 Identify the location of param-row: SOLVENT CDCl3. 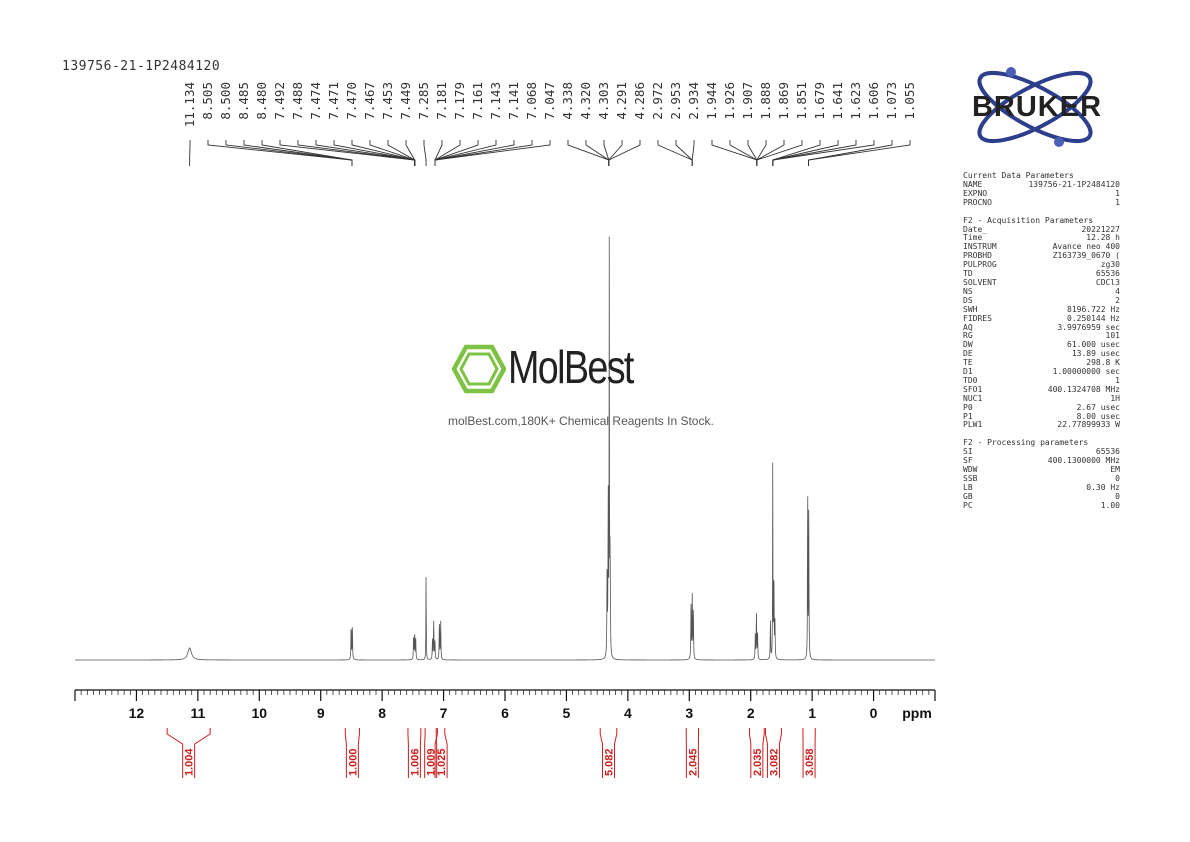
(1041, 282).